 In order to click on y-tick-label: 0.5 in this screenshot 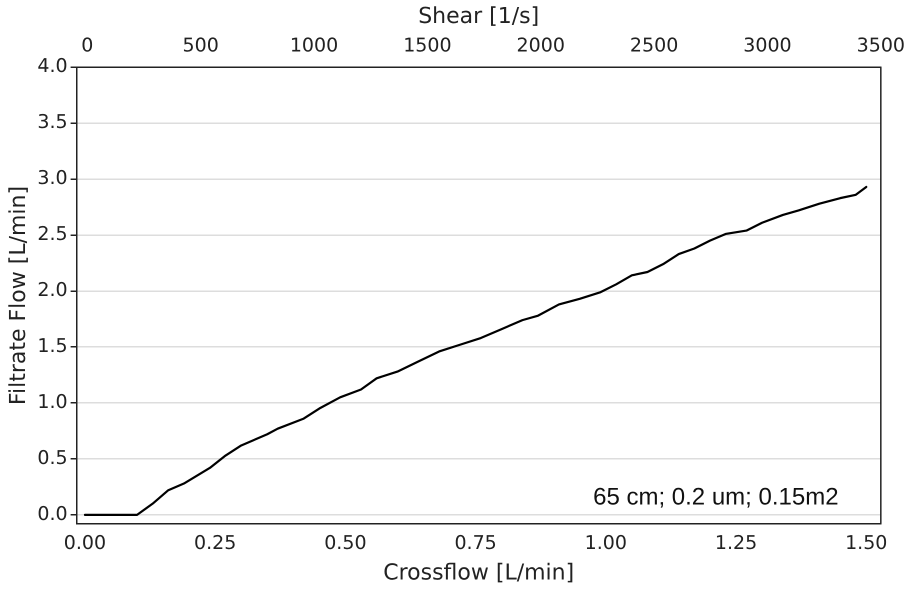, I will do `click(52, 457)`.